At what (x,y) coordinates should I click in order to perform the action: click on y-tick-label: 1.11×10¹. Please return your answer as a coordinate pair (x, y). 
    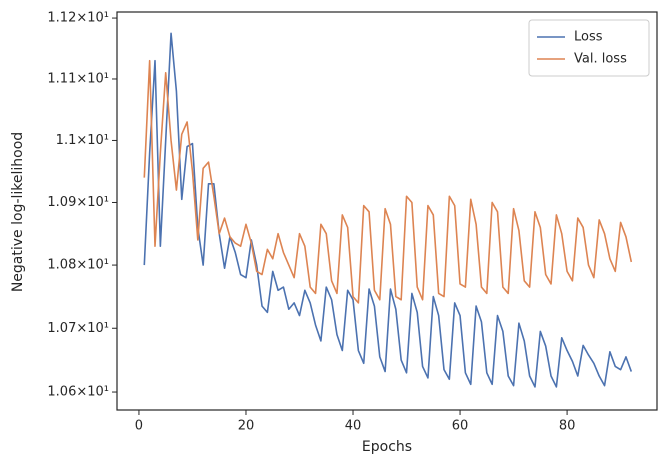
    Looking at the image, I should click on (78, 78).